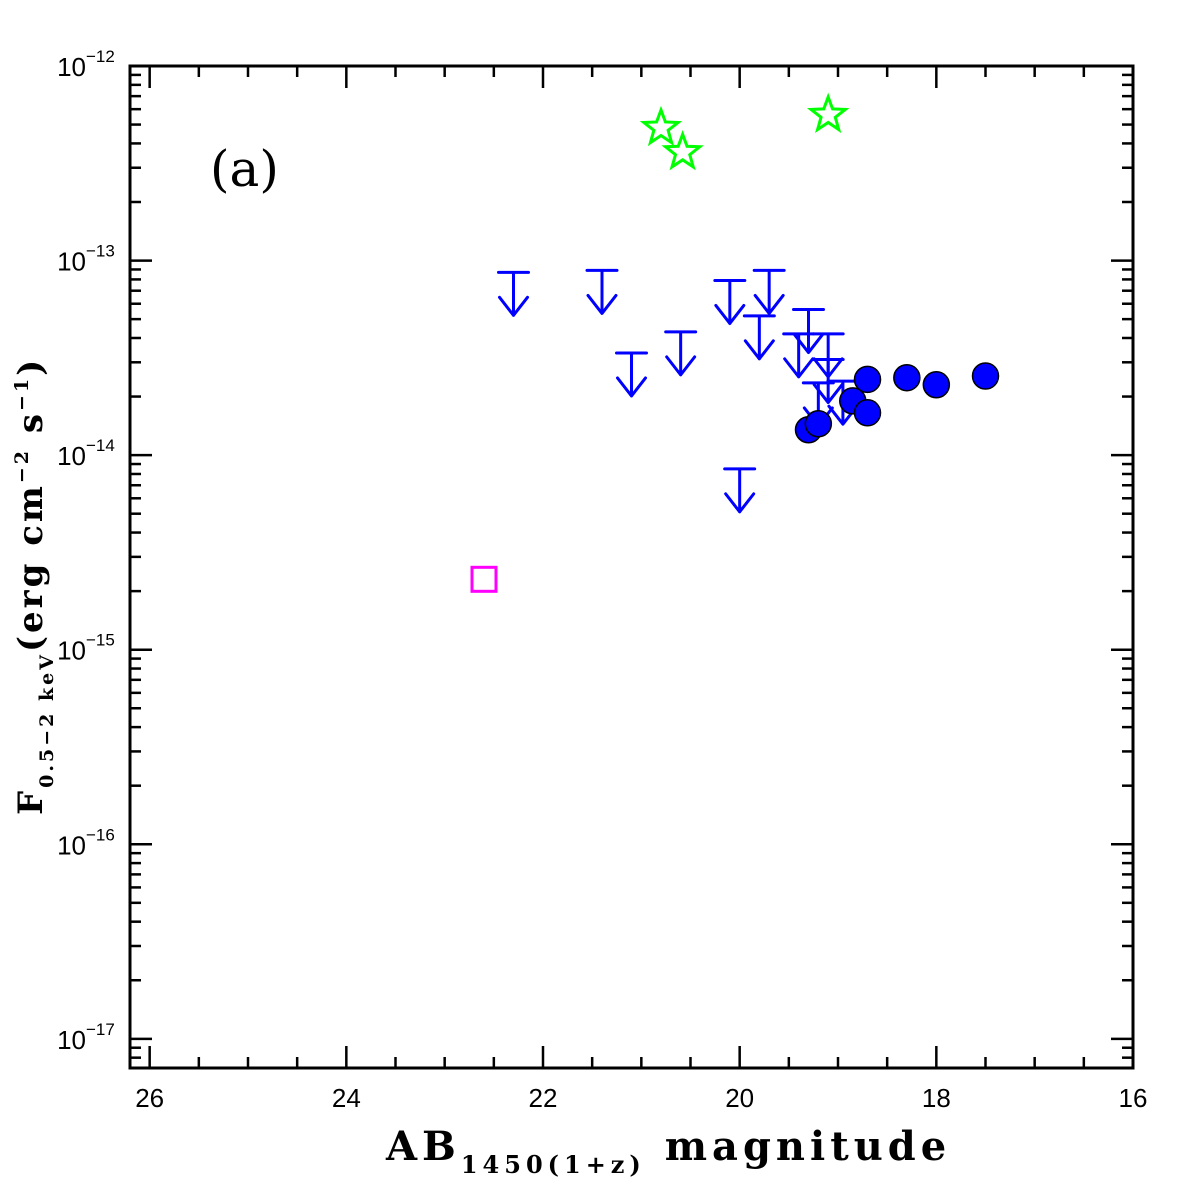 Image resolution: width=1196 pixels, height=1196 pixels. Describe the element at coordinates (149, 1098) in the screenshot. I see `x-tick-label: 26` at that location.